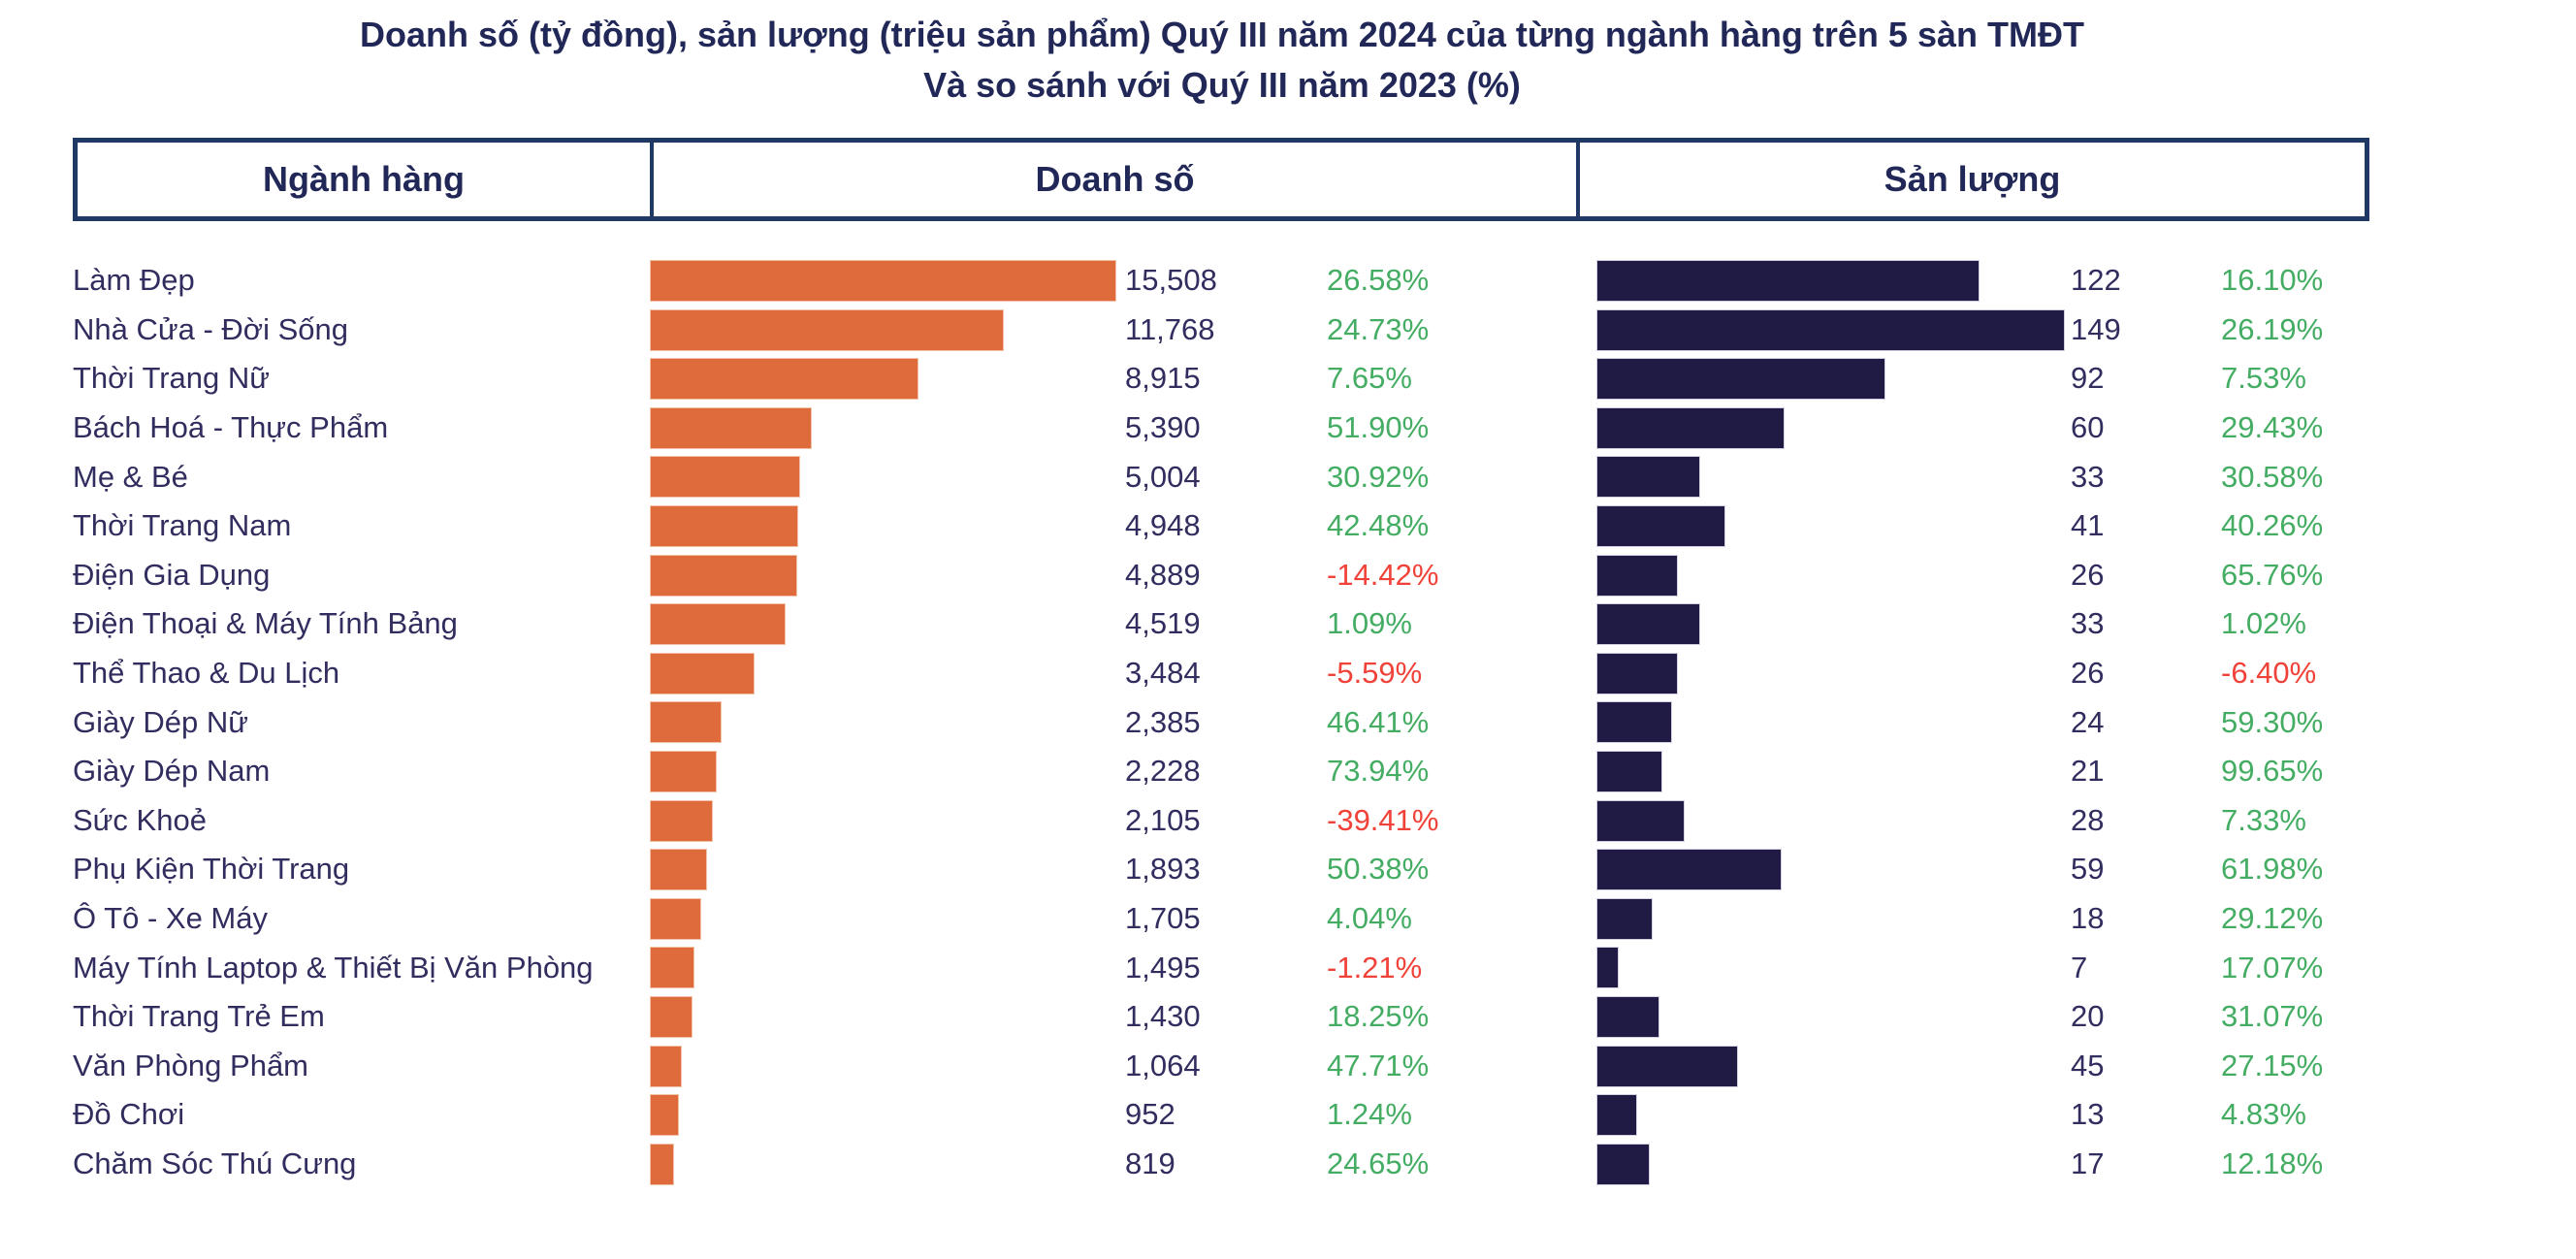  What do you see at coordinates (2272, 476) in the screenshot?
I see `volume-change-pct: 30.58%` at bounding box center [2272, 476].